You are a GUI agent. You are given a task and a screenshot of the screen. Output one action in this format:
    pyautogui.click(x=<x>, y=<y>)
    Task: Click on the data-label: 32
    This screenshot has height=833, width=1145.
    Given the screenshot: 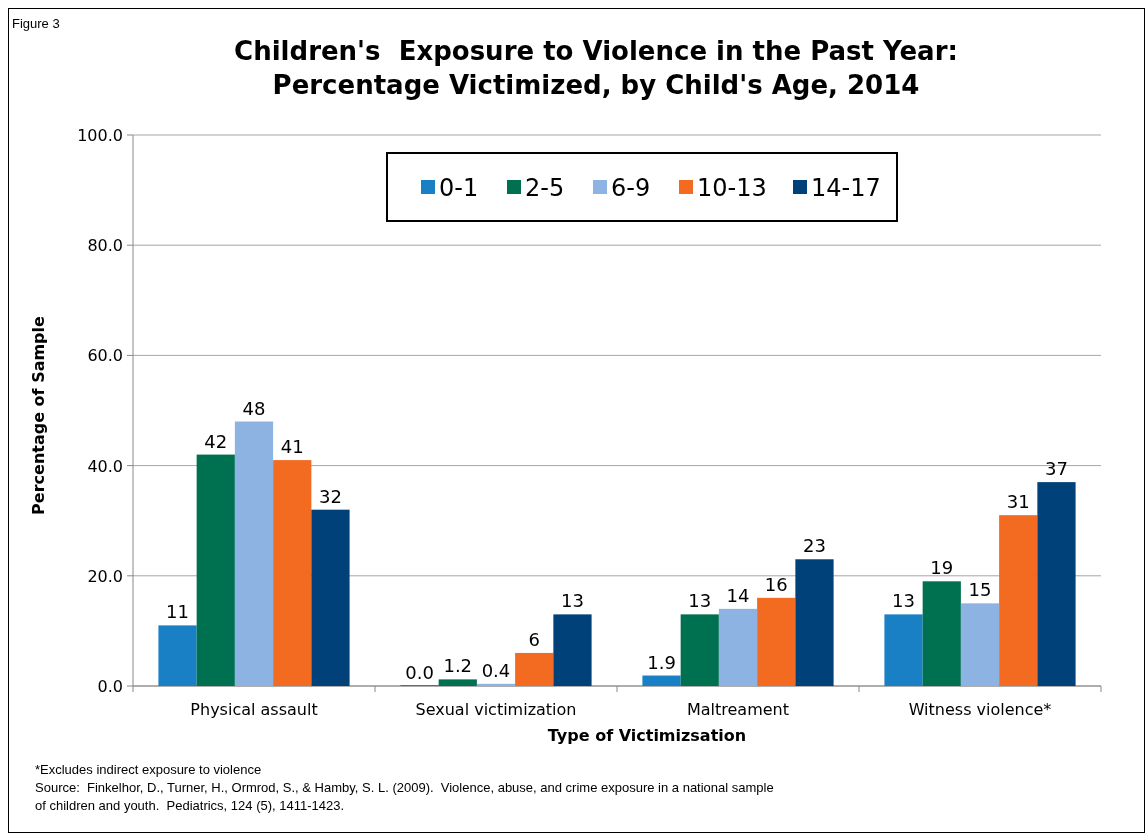 What is the action you would take?
    pyautogui.click(x=330, y=496)
    